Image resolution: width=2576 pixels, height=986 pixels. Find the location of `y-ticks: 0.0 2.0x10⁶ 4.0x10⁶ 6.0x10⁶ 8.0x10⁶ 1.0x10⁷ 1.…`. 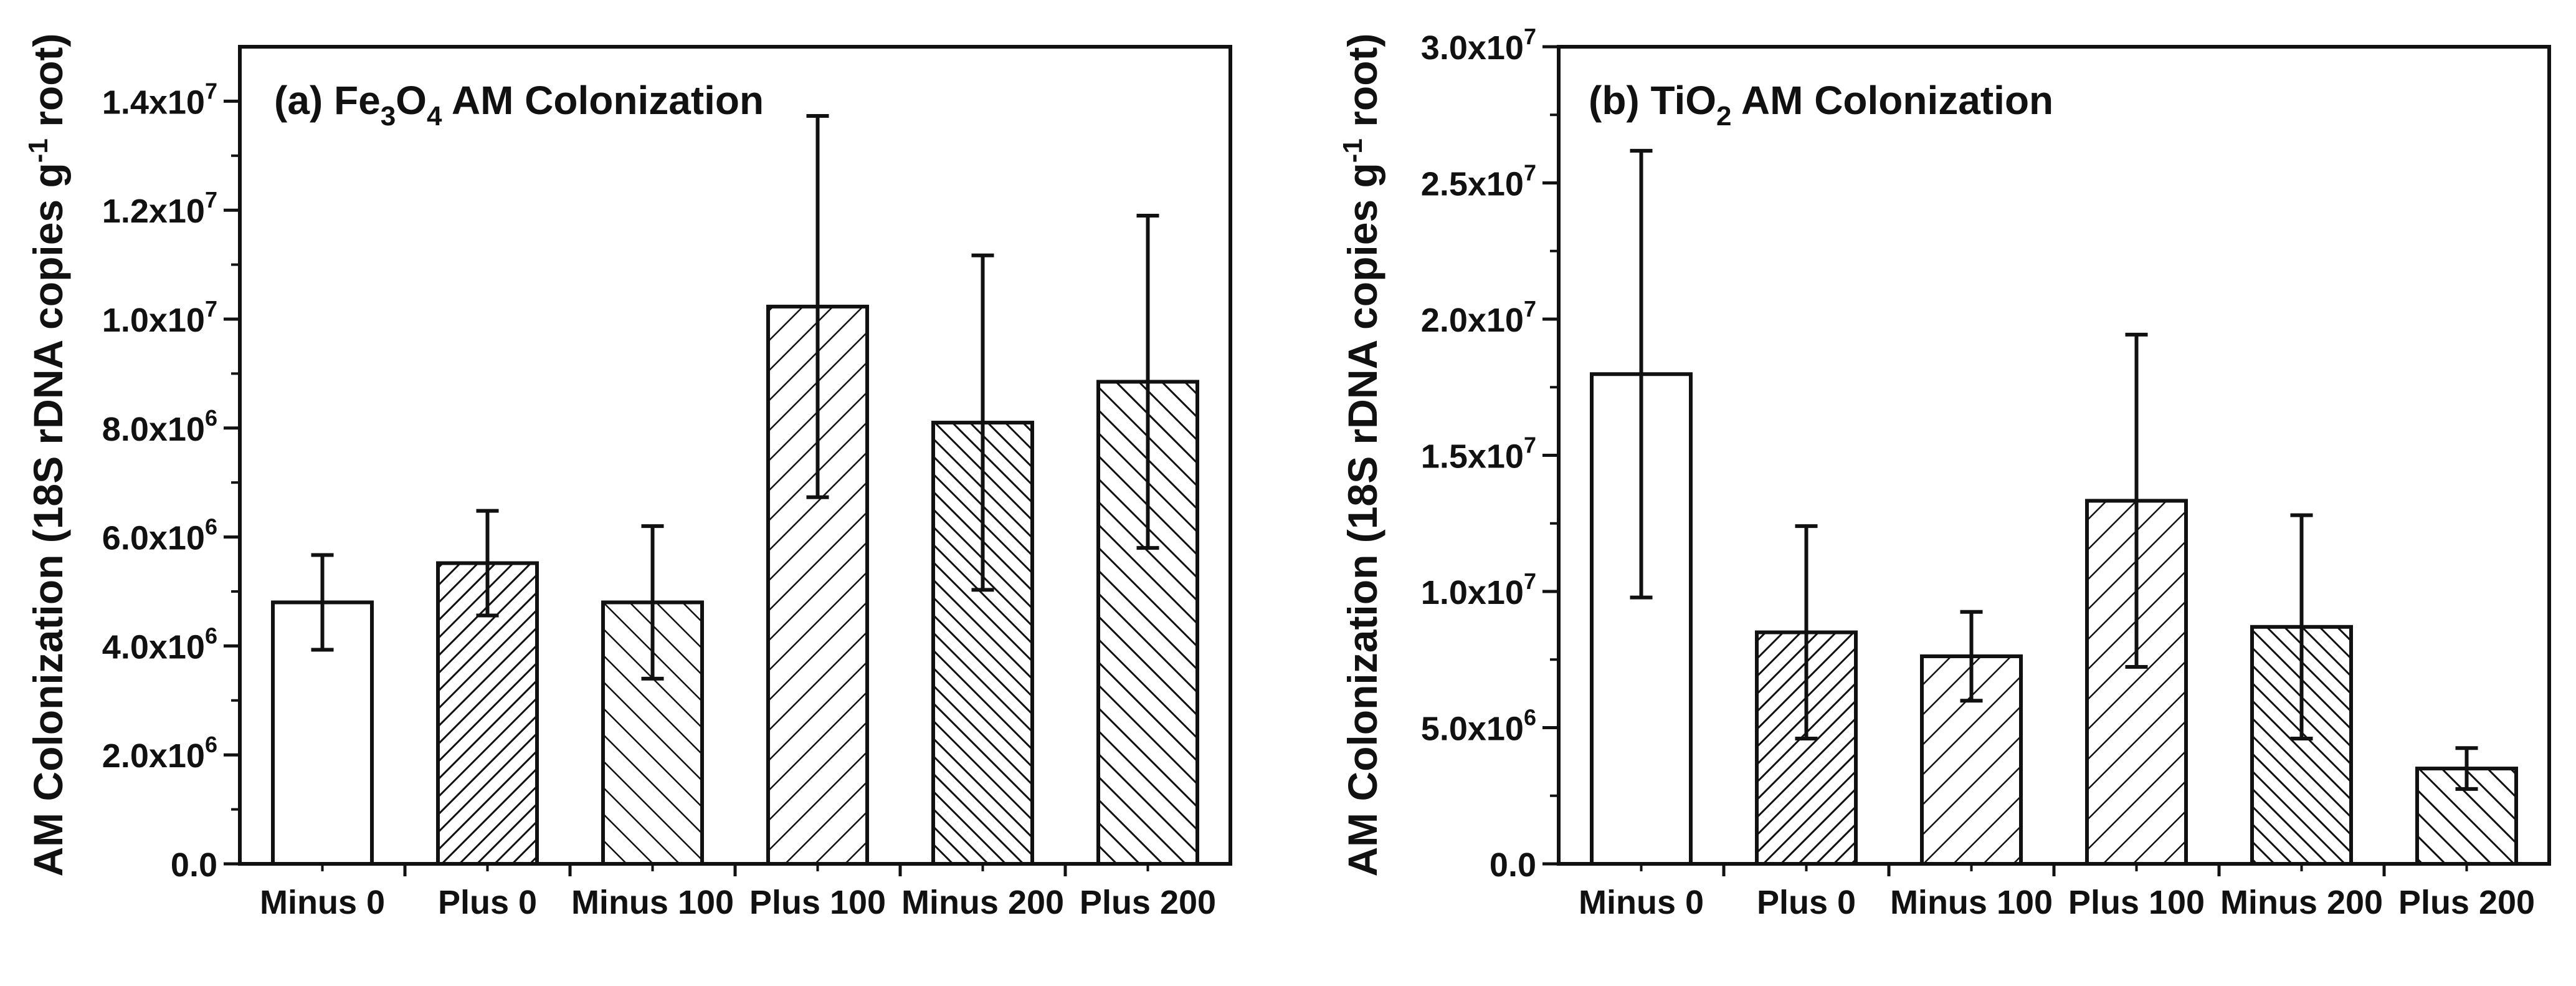

y-ticks: 0.0 2.0x10⁶ 4.0x10⁶ 6.0x10⁶ 8.0x10⁶ 1.0x10⁷ 1.… is located at coordinates (171, 481).